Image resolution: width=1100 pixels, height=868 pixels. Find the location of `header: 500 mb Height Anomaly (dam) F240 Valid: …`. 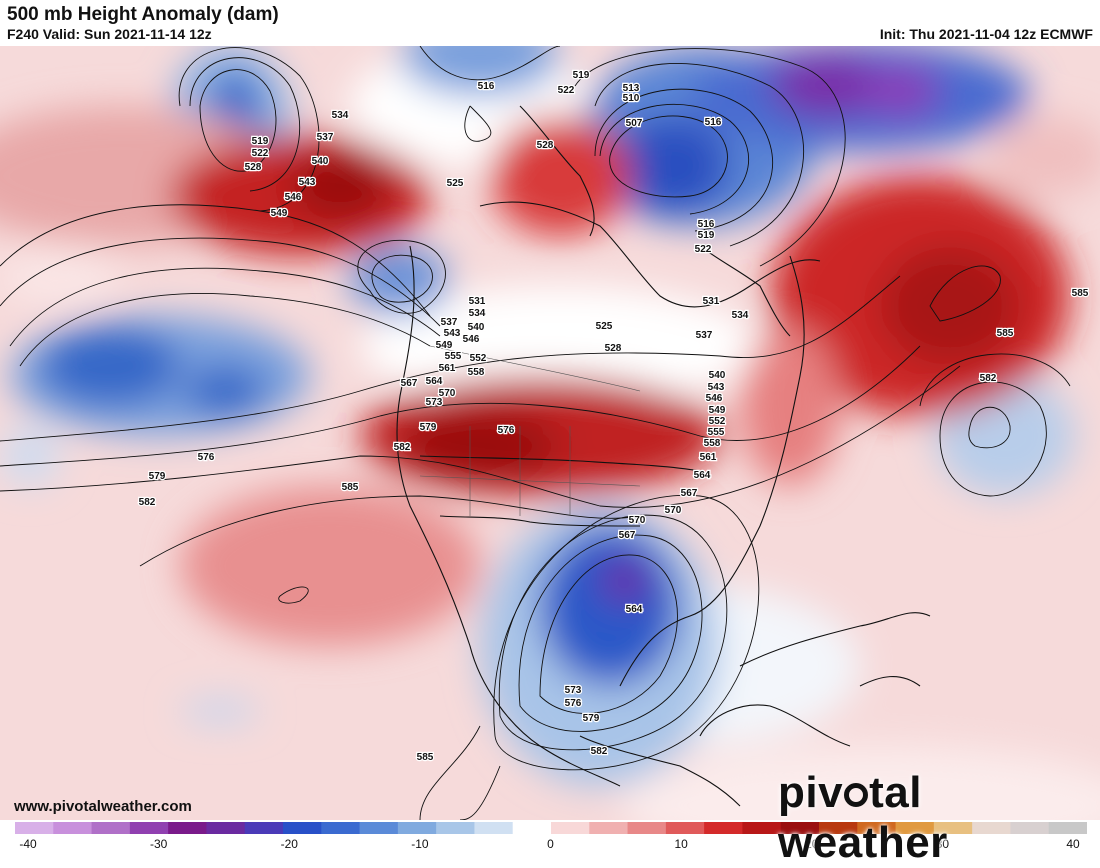

header: 500 mb Height Anomaly (dam) F240 Valid: … is located at coordinates (550, 23).